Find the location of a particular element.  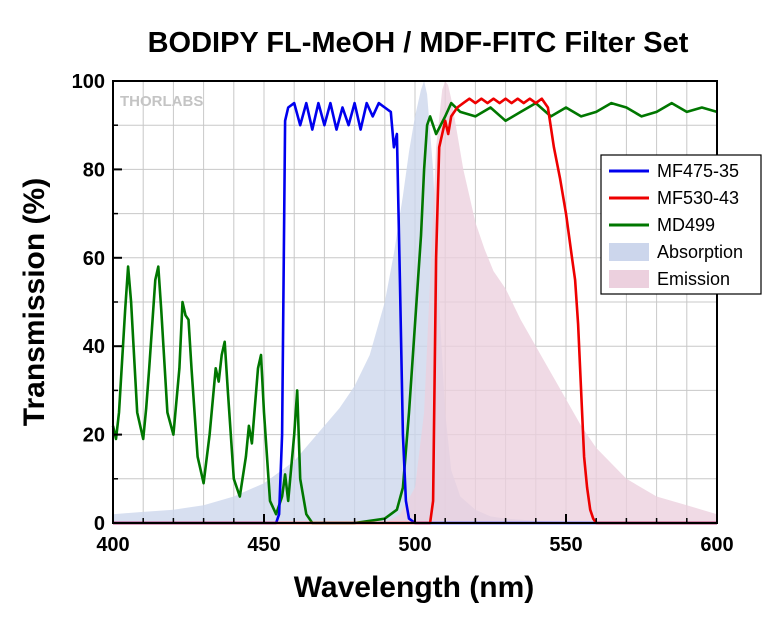

chart-title: BODIPY FL-MeOH / MDF-FITC Filter Set is located at coordinates (418, 43).